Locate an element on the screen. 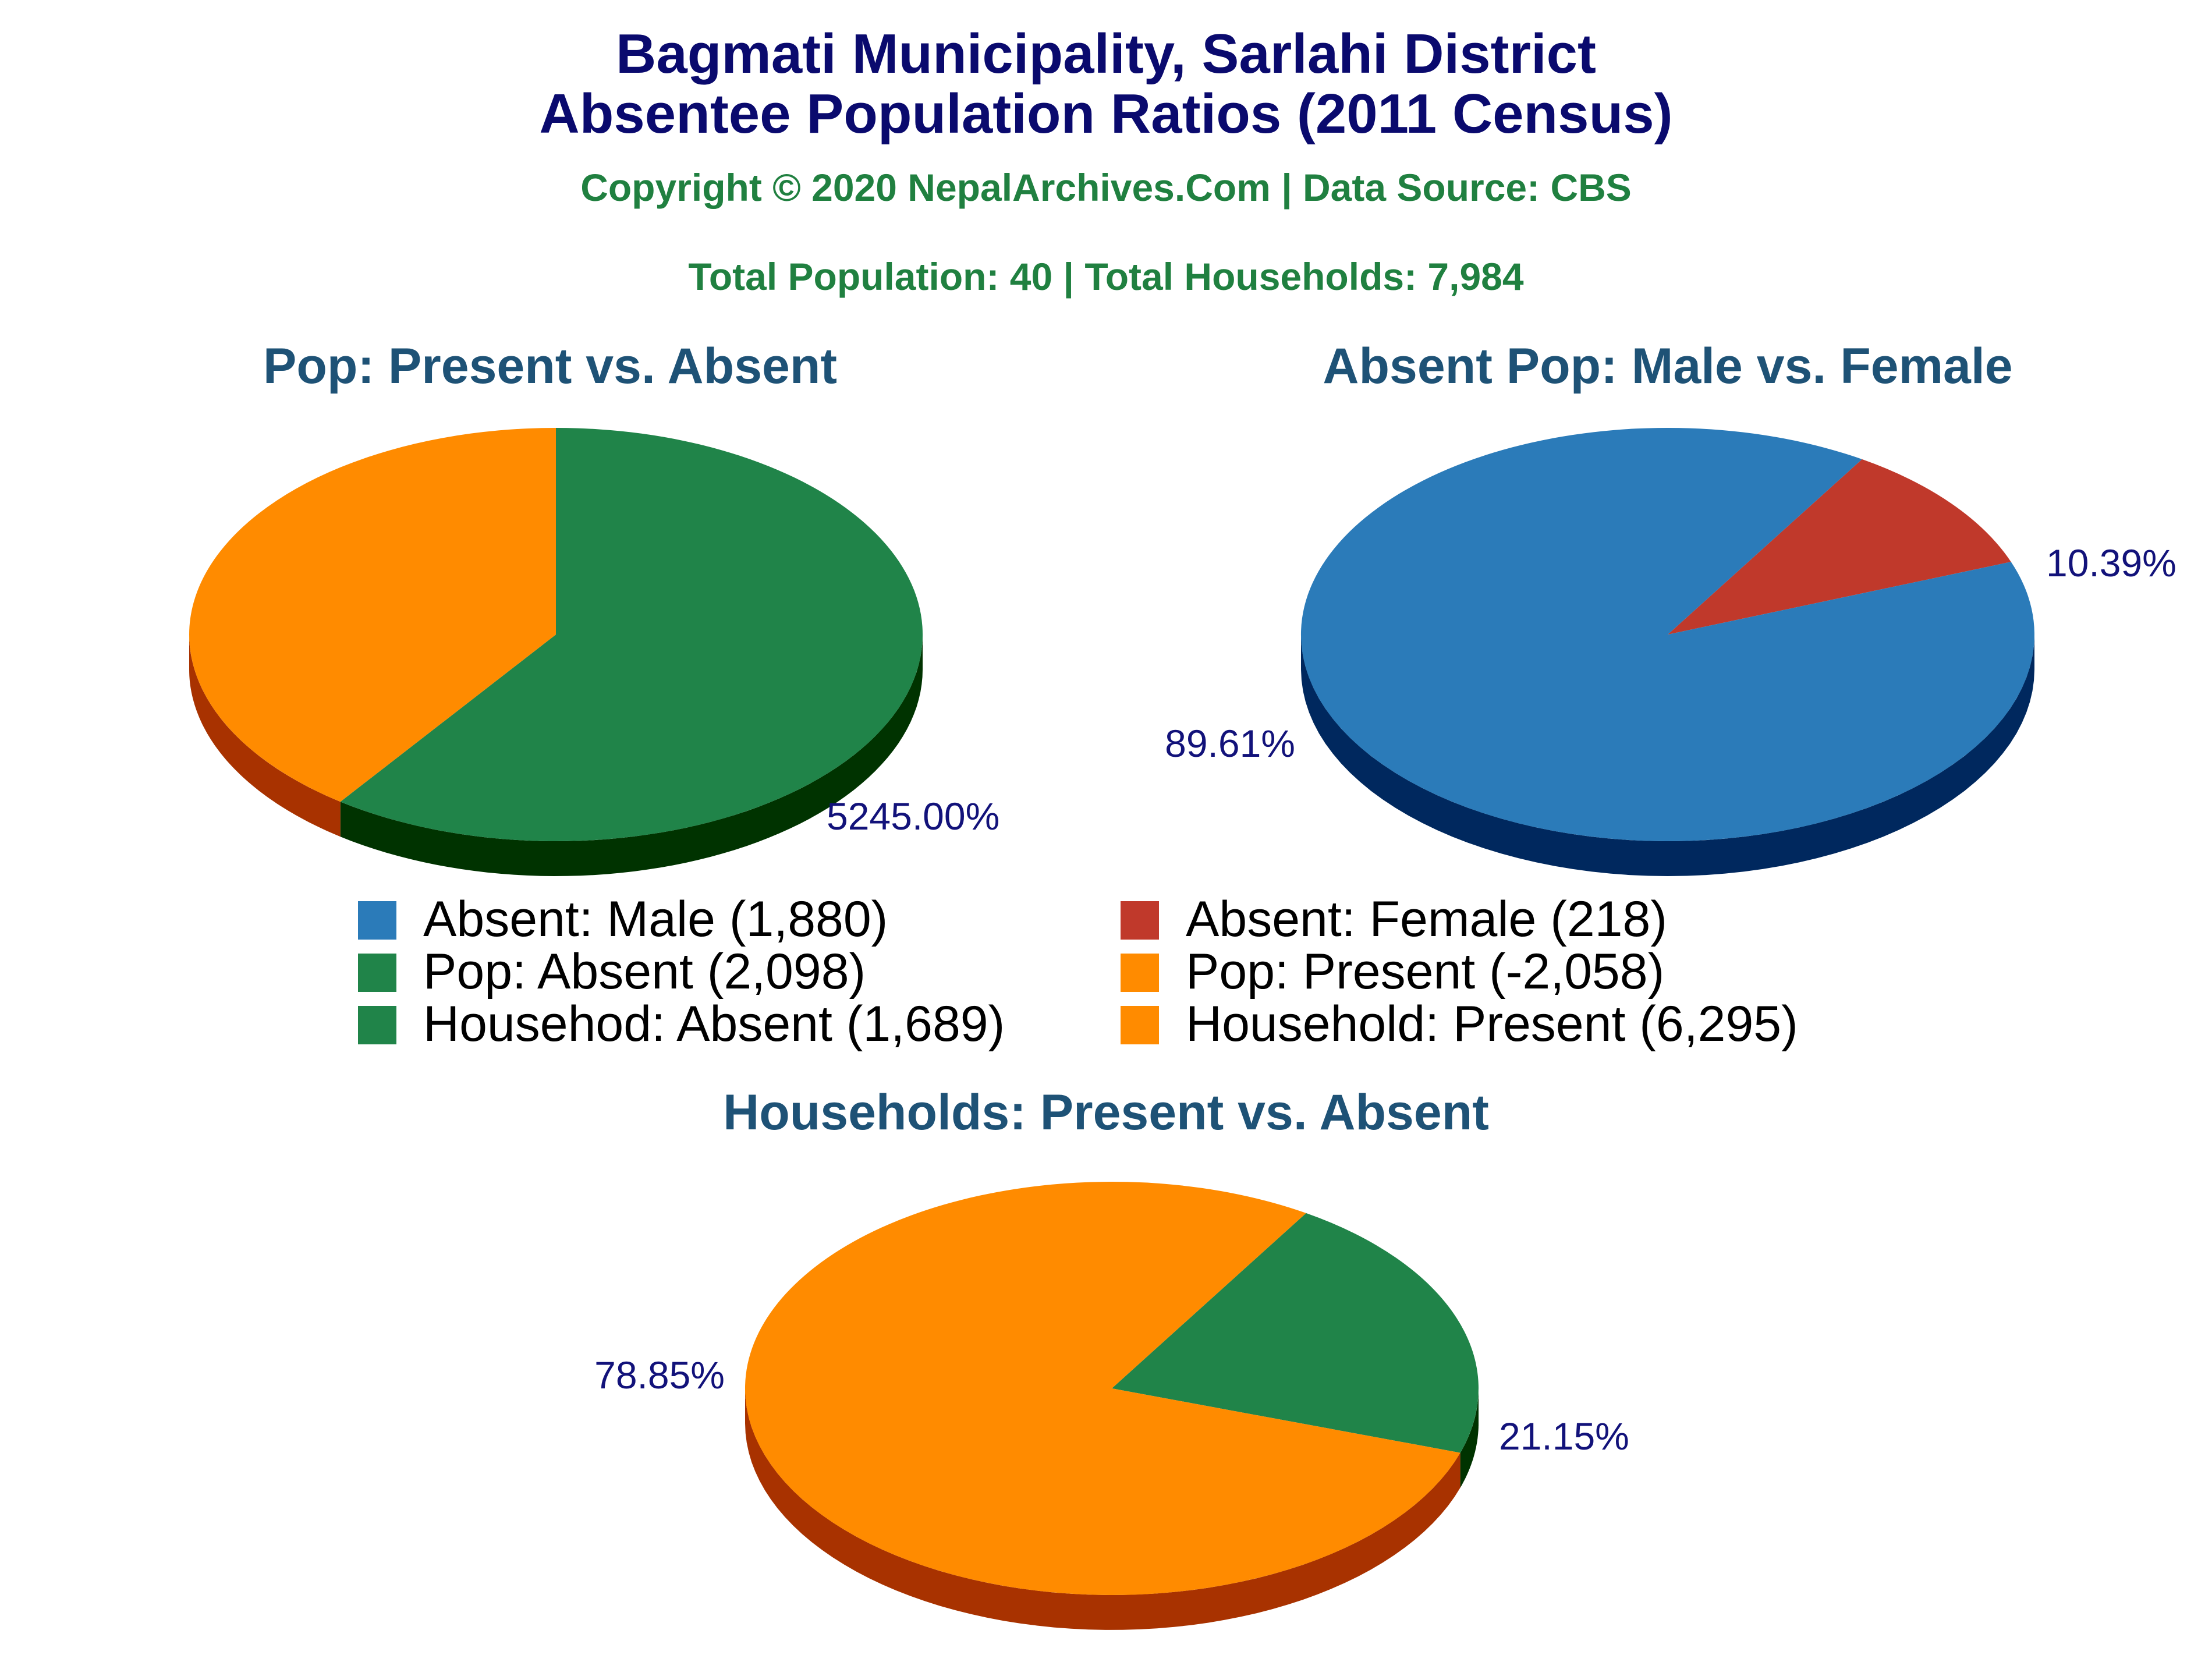 The width and height of the screenshot is (2212, 1662). pie-title-absent-gender: Absent Pop: Male vs. Female is located at coordinates (1667, 366).